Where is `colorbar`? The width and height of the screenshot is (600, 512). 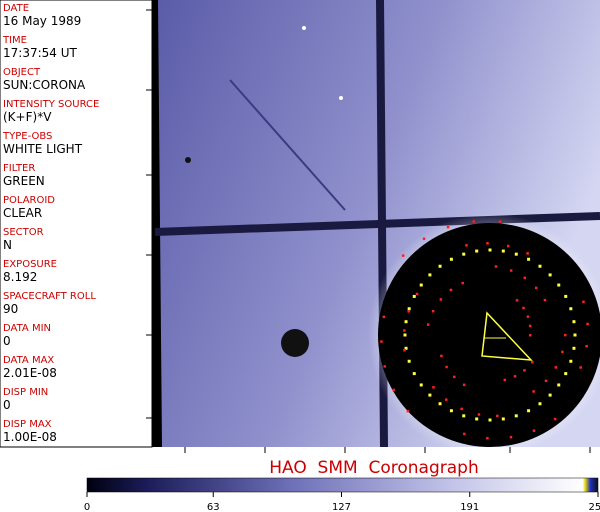 colorbar is located at coordinates (342, 485).